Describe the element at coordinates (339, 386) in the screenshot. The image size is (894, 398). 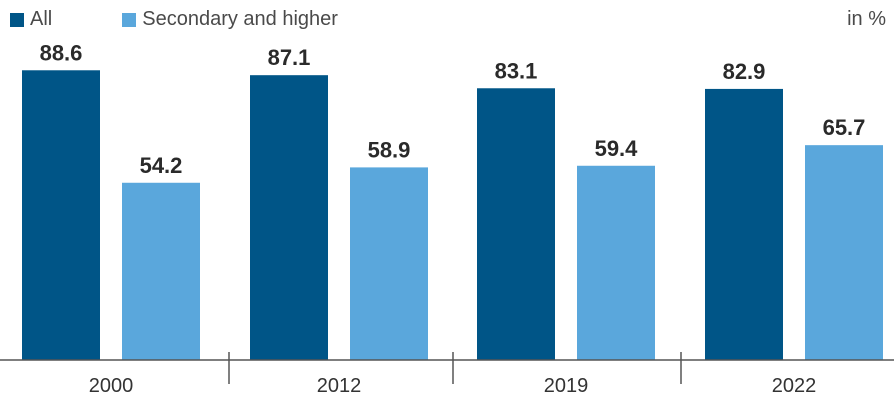
I see `x-tick-label-2012: 2012` at that location.